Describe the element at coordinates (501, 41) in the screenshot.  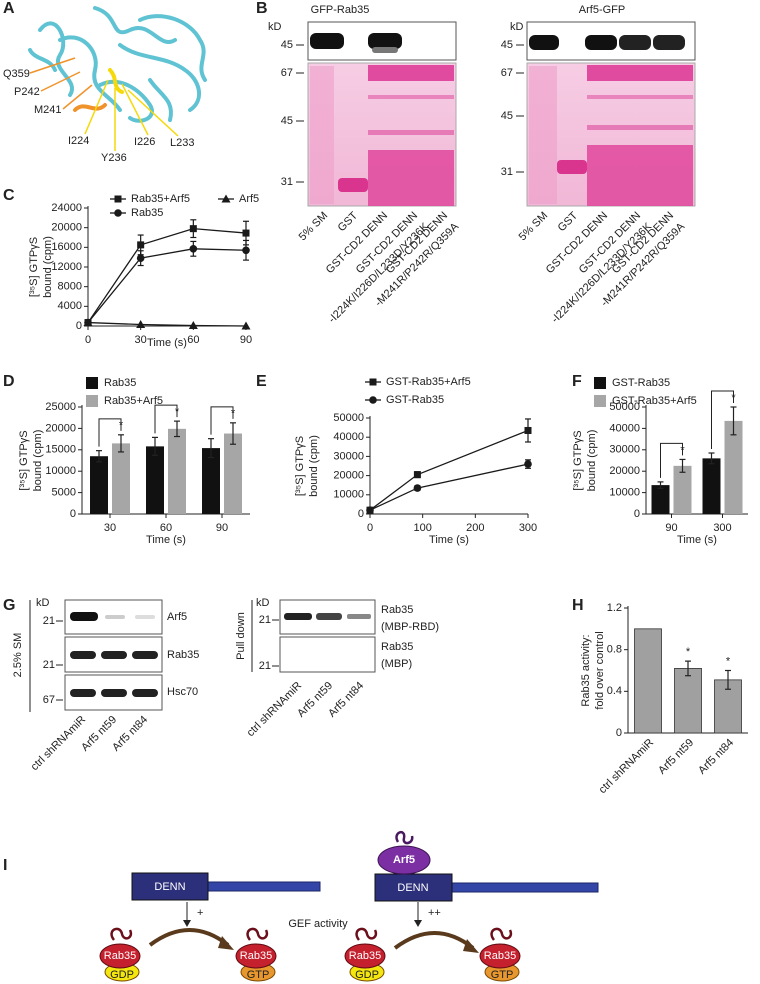
I see `western-blot` at that location.